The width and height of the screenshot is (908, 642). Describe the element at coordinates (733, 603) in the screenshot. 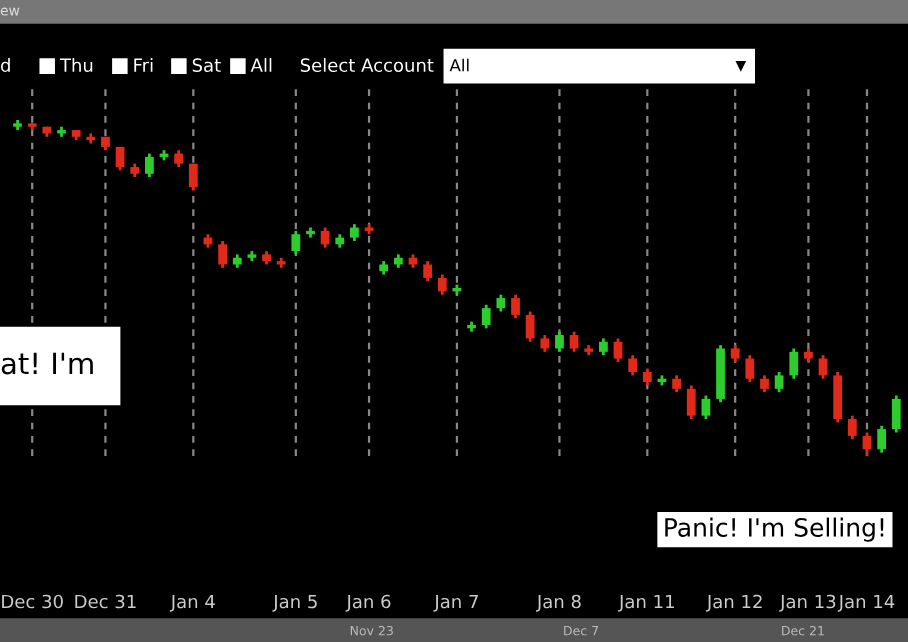

I see `x-tick-label: Jan 12` at that location.